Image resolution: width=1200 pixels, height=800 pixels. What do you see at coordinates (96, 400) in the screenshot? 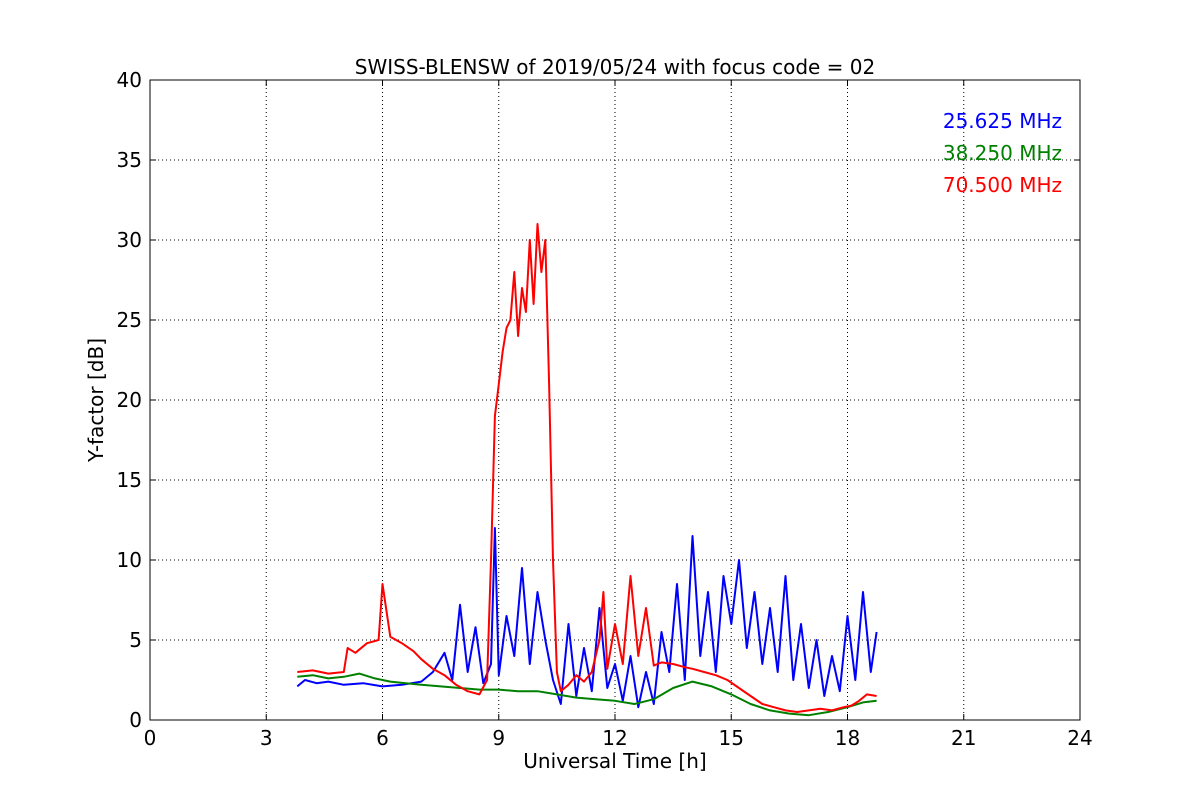
I see `y-axis-title: Y-factor [dB]` at bounding box center [96, 400].